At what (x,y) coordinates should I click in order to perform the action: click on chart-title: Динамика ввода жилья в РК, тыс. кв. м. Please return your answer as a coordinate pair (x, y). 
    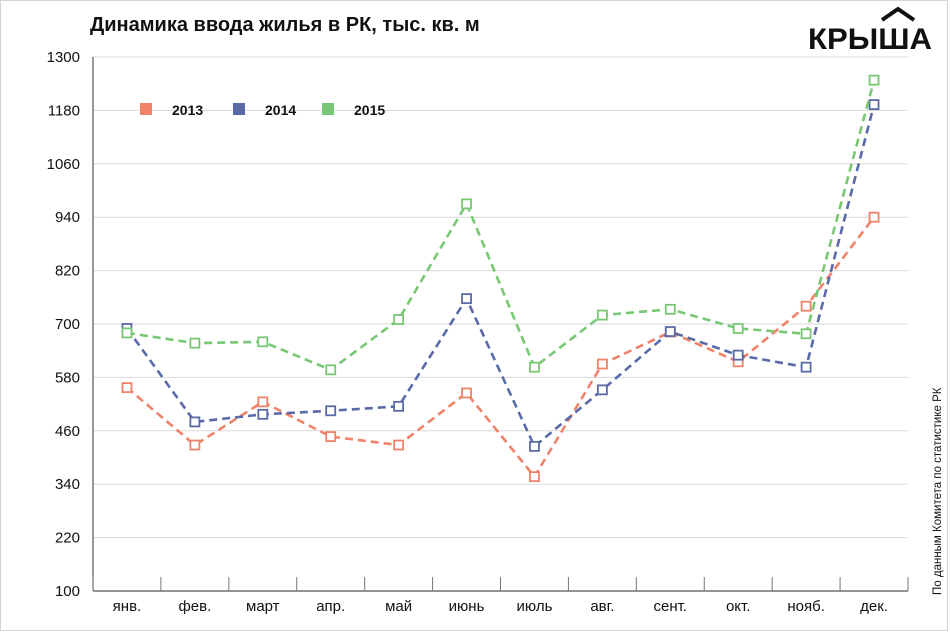
    Looking at the image, I should click on (285, 25).